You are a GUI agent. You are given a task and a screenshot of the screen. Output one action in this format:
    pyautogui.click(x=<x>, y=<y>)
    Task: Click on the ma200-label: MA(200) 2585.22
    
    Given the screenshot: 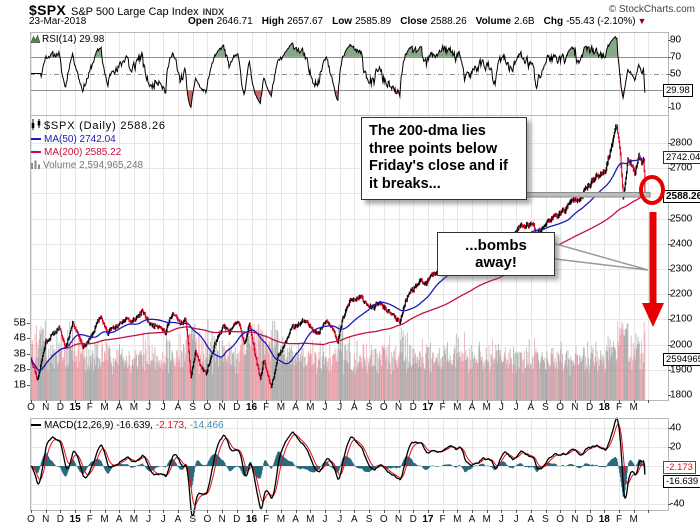 What is the action you would take?
    pyautogui.click(x=83, y=152)
    